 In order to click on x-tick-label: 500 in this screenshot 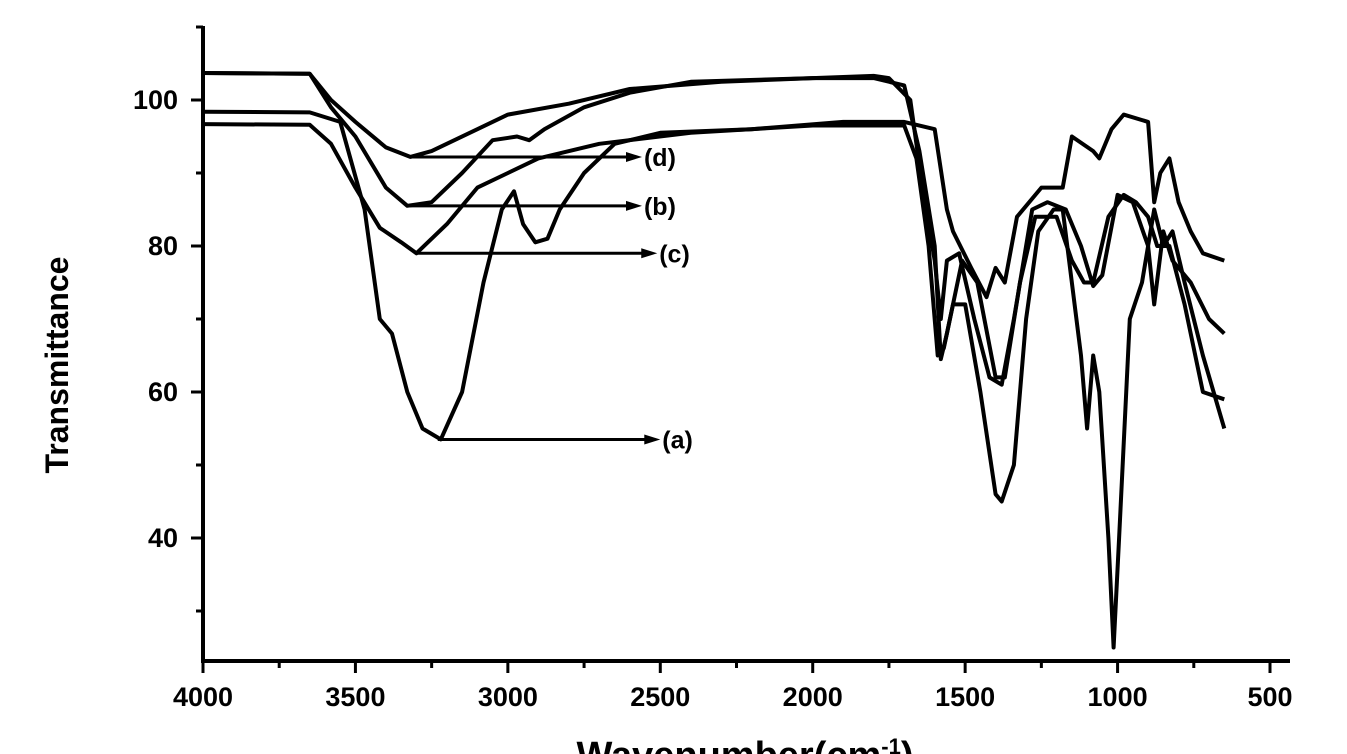, I will do `click(1269, 697)`.